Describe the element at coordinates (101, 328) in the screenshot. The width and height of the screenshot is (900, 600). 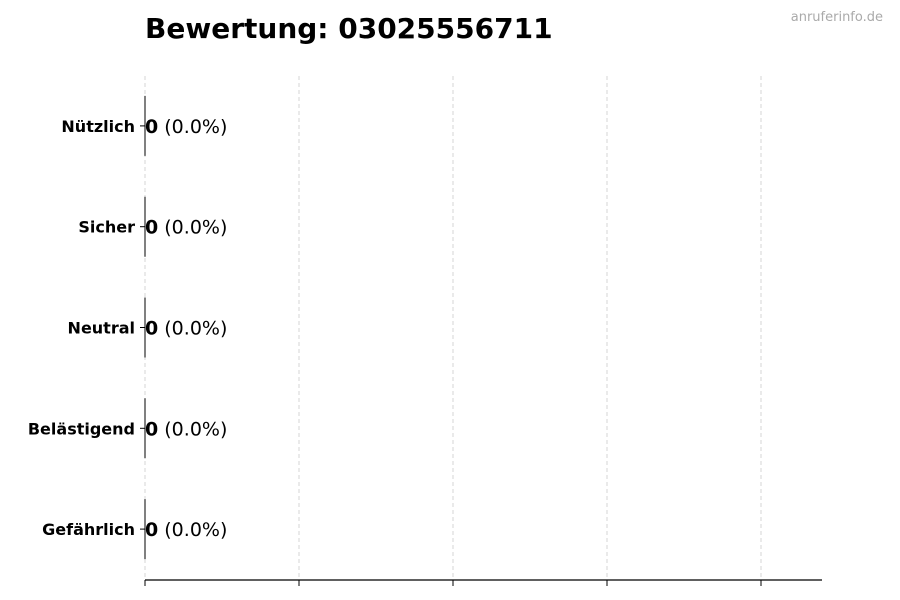
I see `y-tick-label: Neutral` at that location.